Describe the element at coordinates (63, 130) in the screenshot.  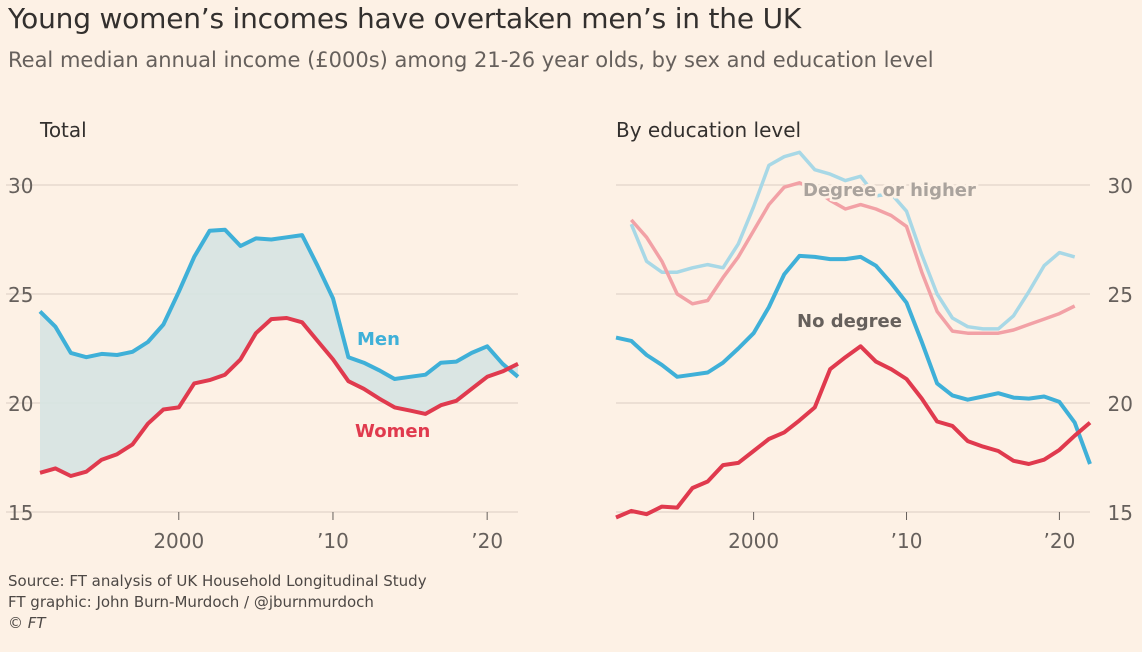
I see `panel-title-0: Total` at that location.